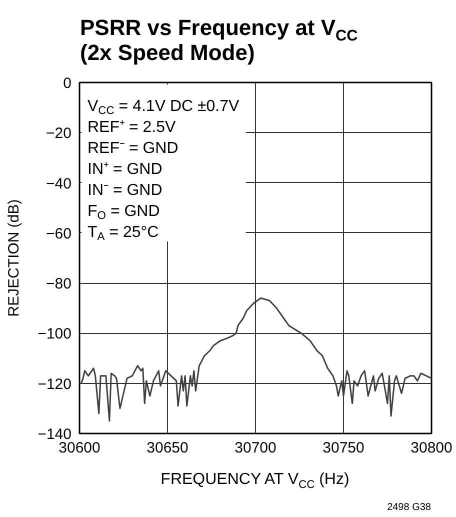 This screenshot has width=456, height=517. Describe the element at coordinates (167, 448) in the screenshot. I see `x-tick-label: 30650` at that location.